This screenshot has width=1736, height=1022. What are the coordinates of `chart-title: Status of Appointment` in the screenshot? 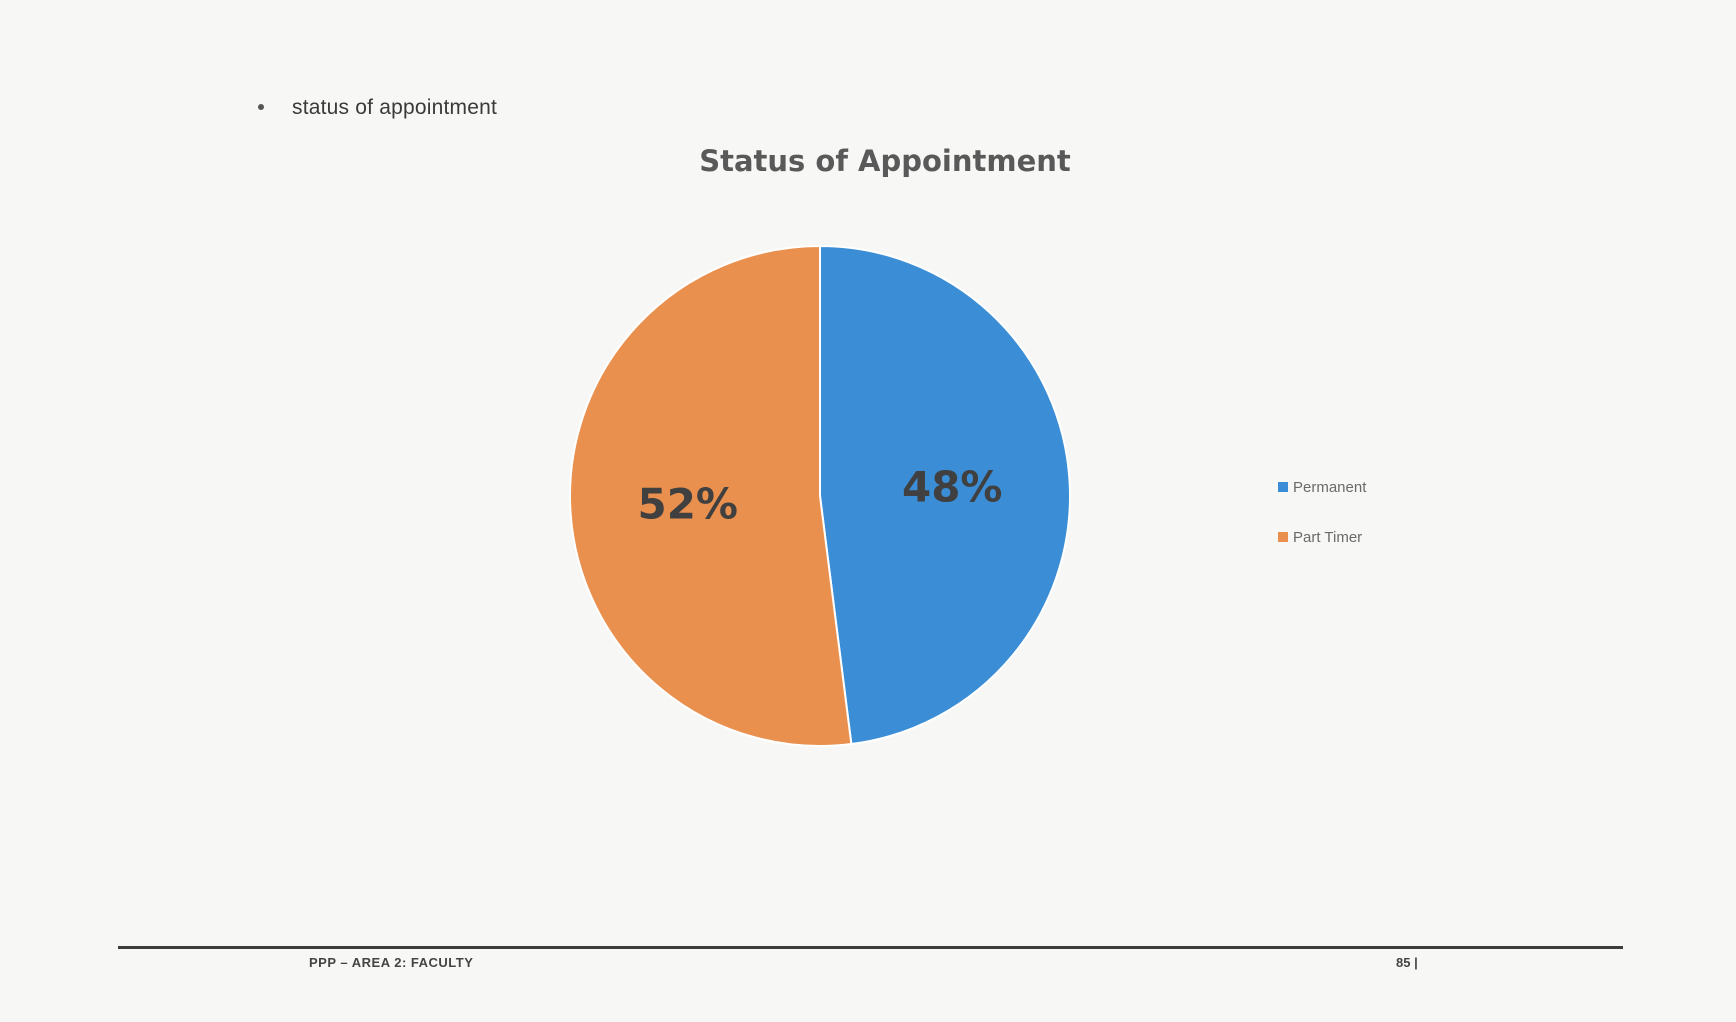 It's located at (885, 161).